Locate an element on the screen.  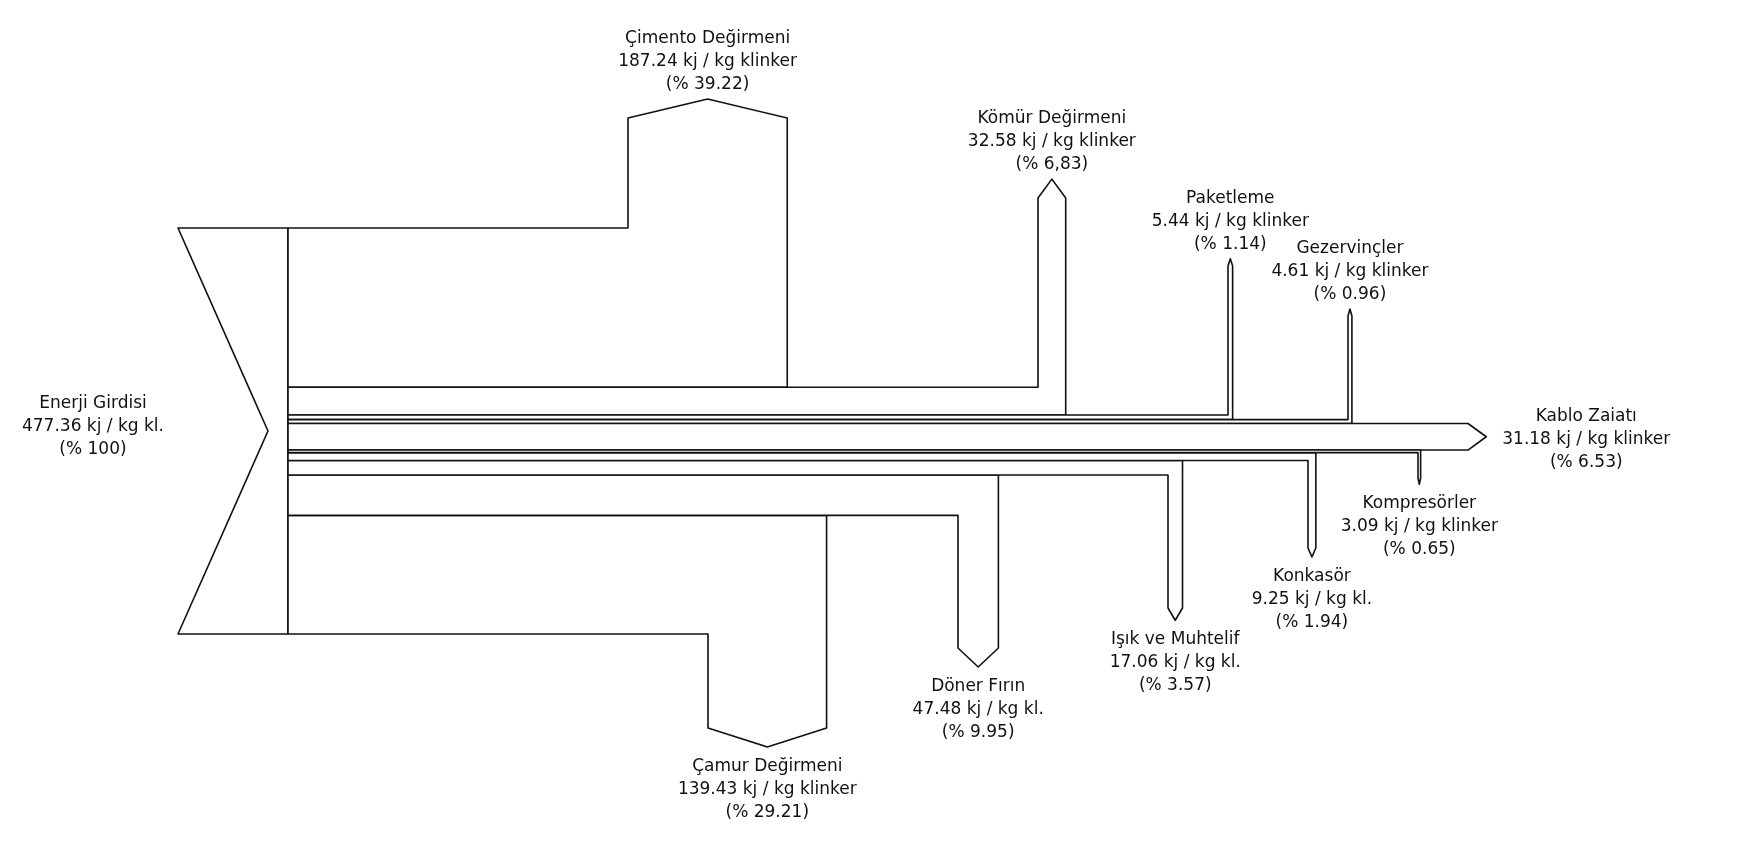
category-label: Kompresörler is located at coordinates (1419, 502).